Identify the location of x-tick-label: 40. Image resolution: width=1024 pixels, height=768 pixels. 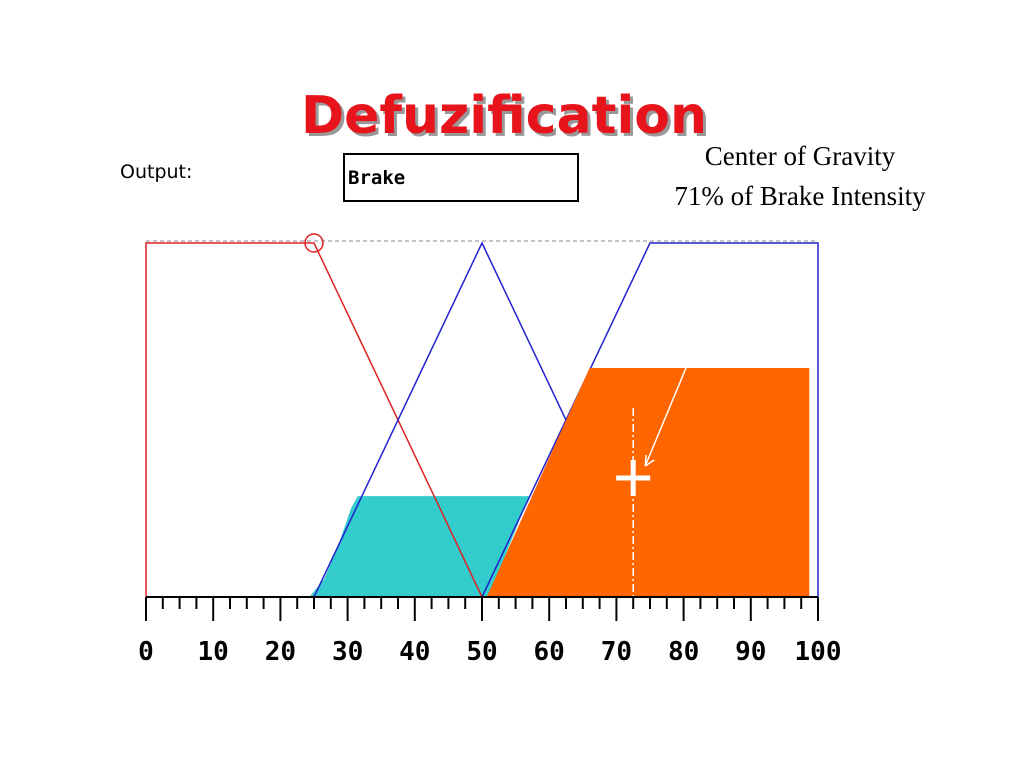
(414, 652).